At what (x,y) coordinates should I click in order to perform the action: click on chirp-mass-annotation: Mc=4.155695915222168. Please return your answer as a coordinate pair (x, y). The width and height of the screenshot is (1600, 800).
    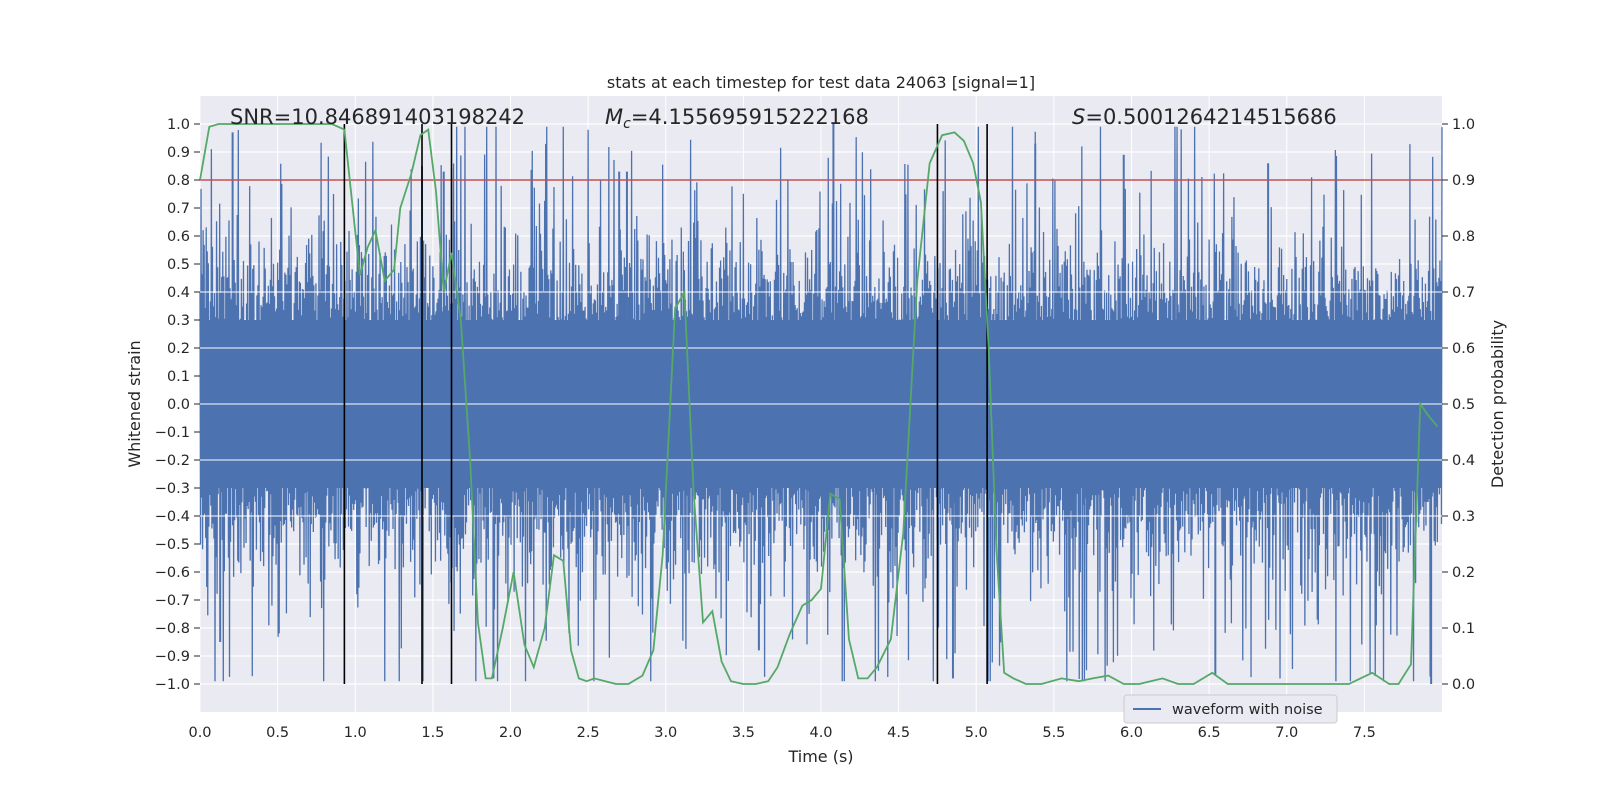
    Looking at the image, I should click on (737, 118).